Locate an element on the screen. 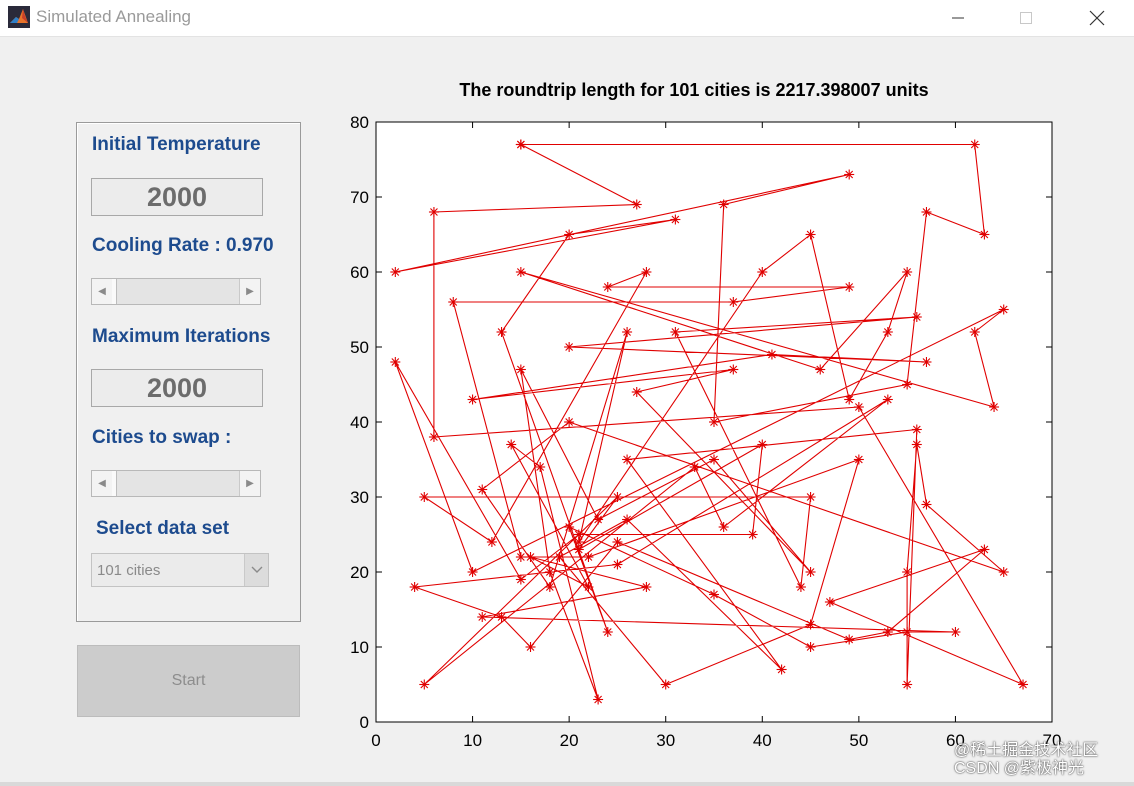  cities-to-swap-slider: ◀ ▶ is located at coordinates (176, 483).